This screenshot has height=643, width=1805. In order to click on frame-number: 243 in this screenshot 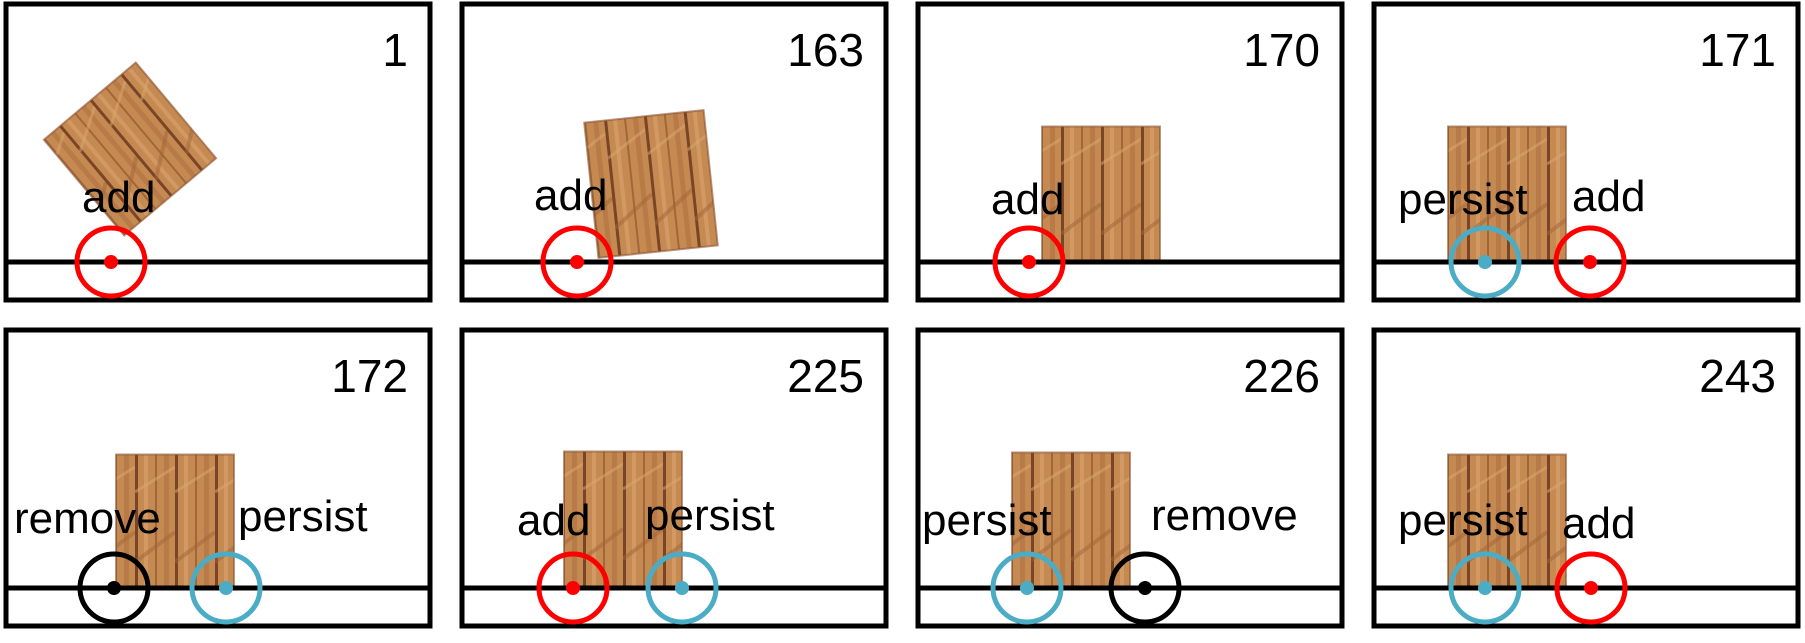, I will do `click(1737, 376)`.